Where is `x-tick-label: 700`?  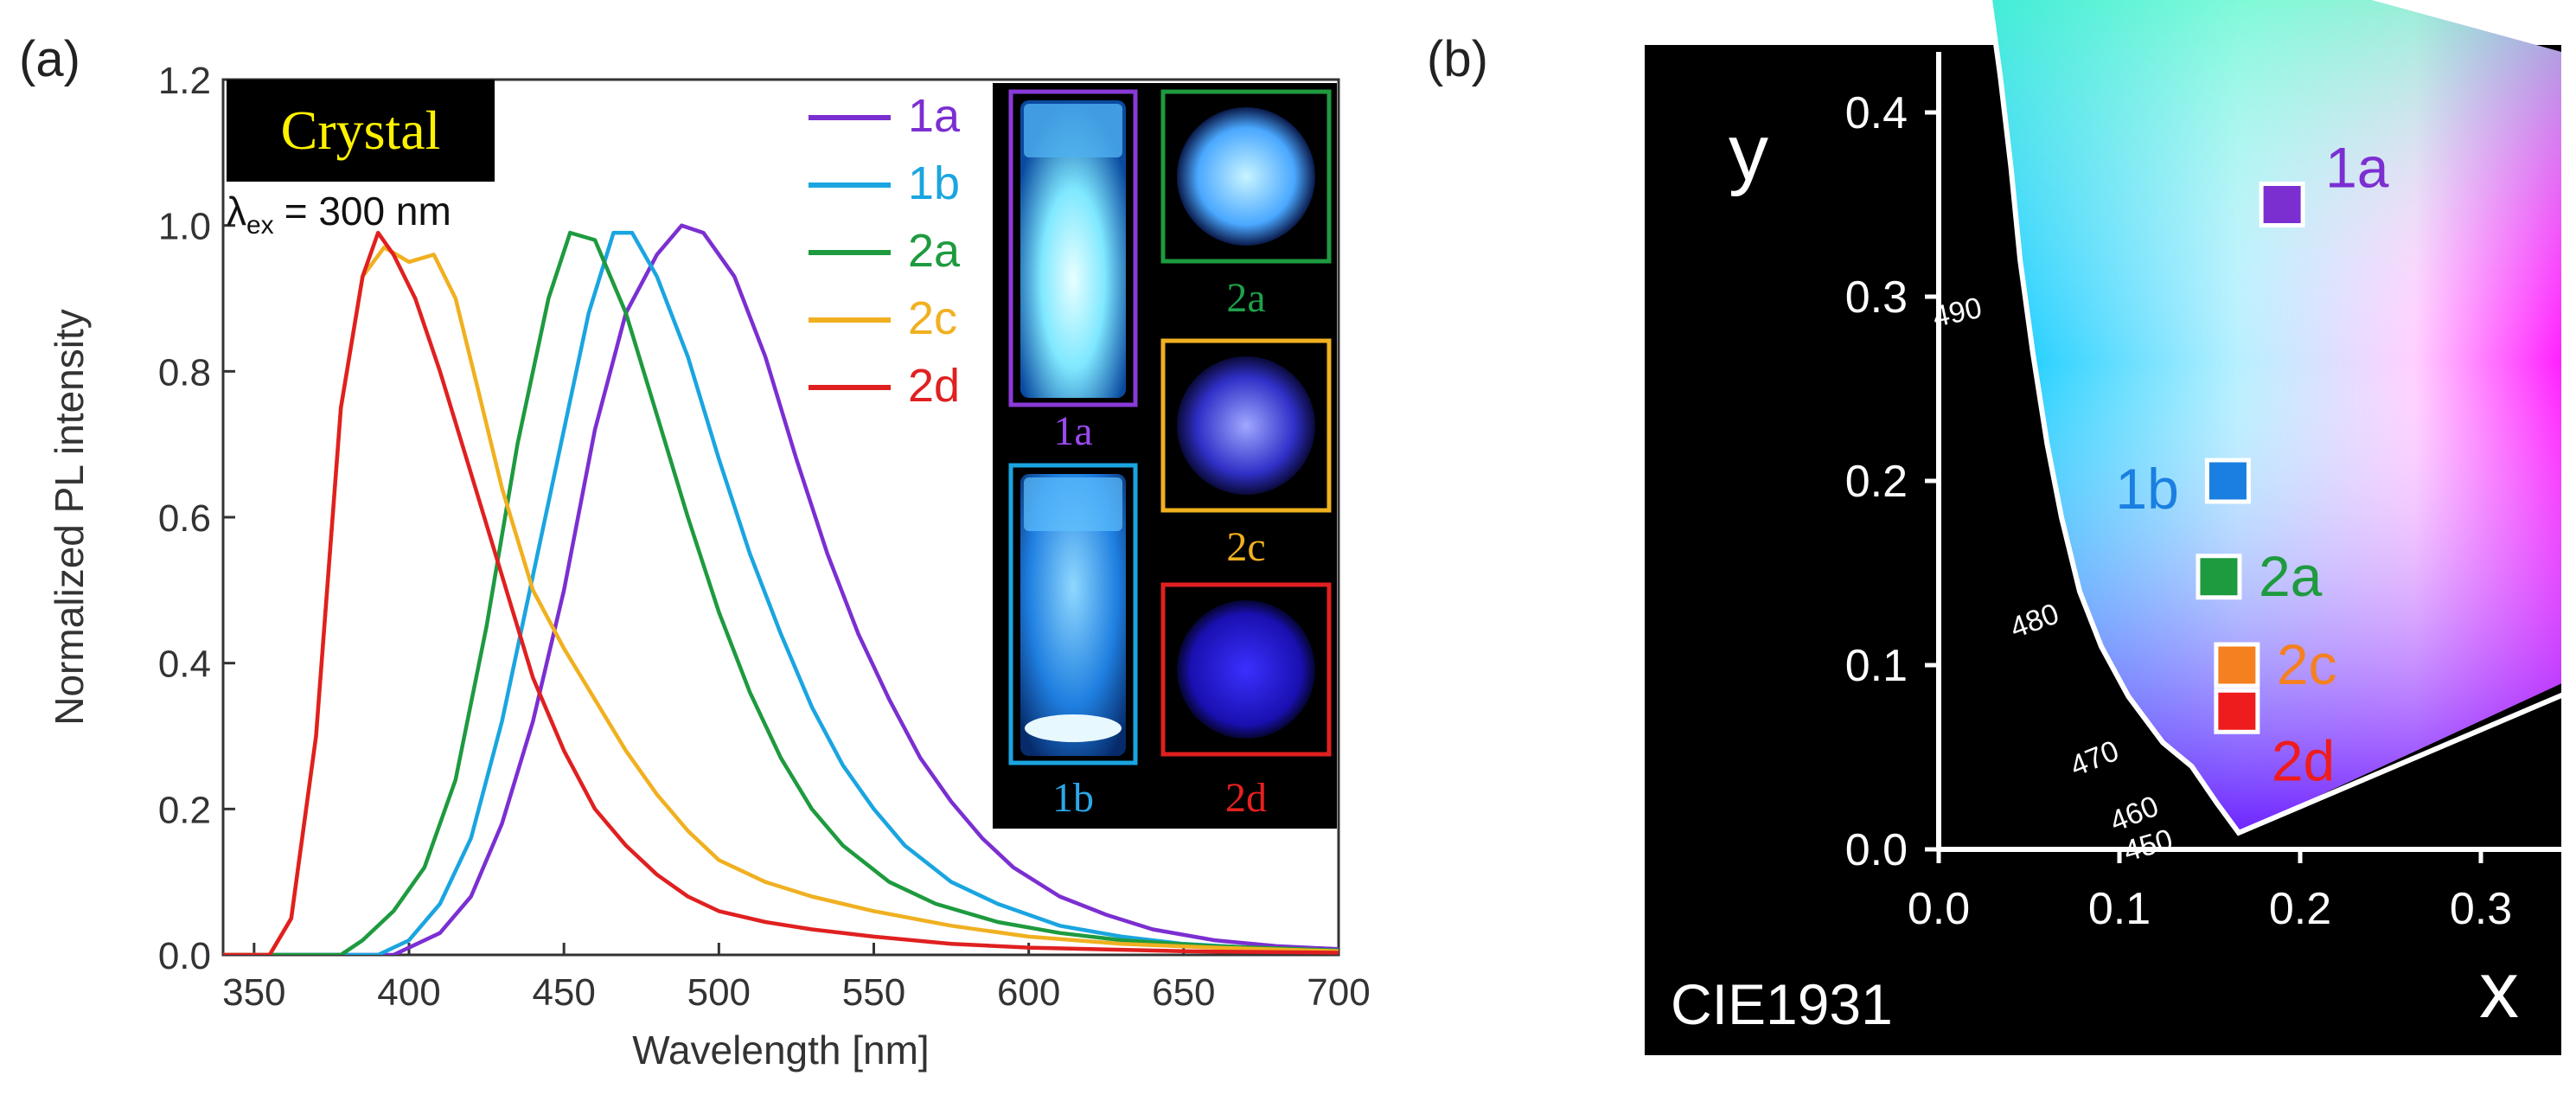
x-tick-label: 700 is located at coordinates (1338, 992).